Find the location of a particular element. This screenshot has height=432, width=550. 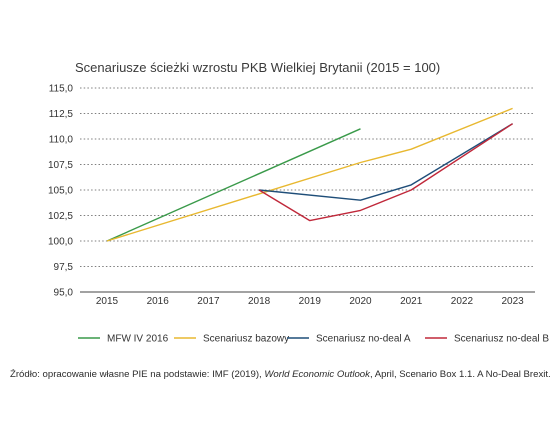

series-line-mfw-iv-2016 is located at coordinates (233, 185).